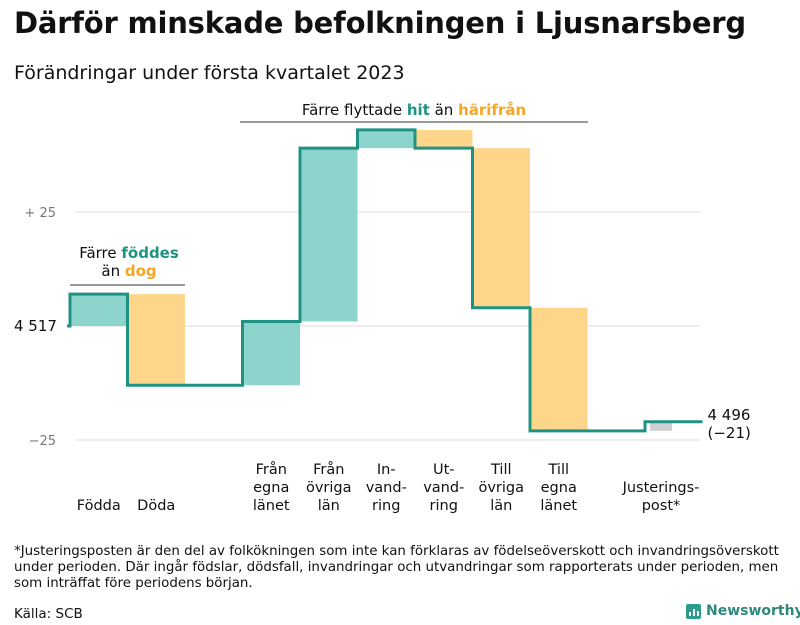 Image resolution: width=800 pixels, height=625 pixels. I want to click on bar-döda, so click(156, 340).